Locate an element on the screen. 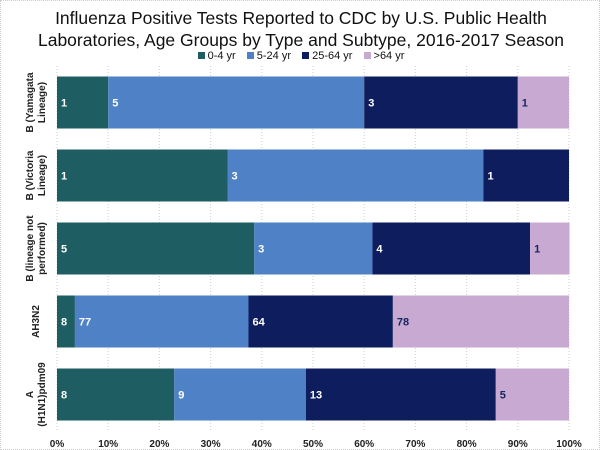 The height and width of the screenshot is (450, 600). category-label: A(H1N1)pdm09 is located at coordinates (36, 394).